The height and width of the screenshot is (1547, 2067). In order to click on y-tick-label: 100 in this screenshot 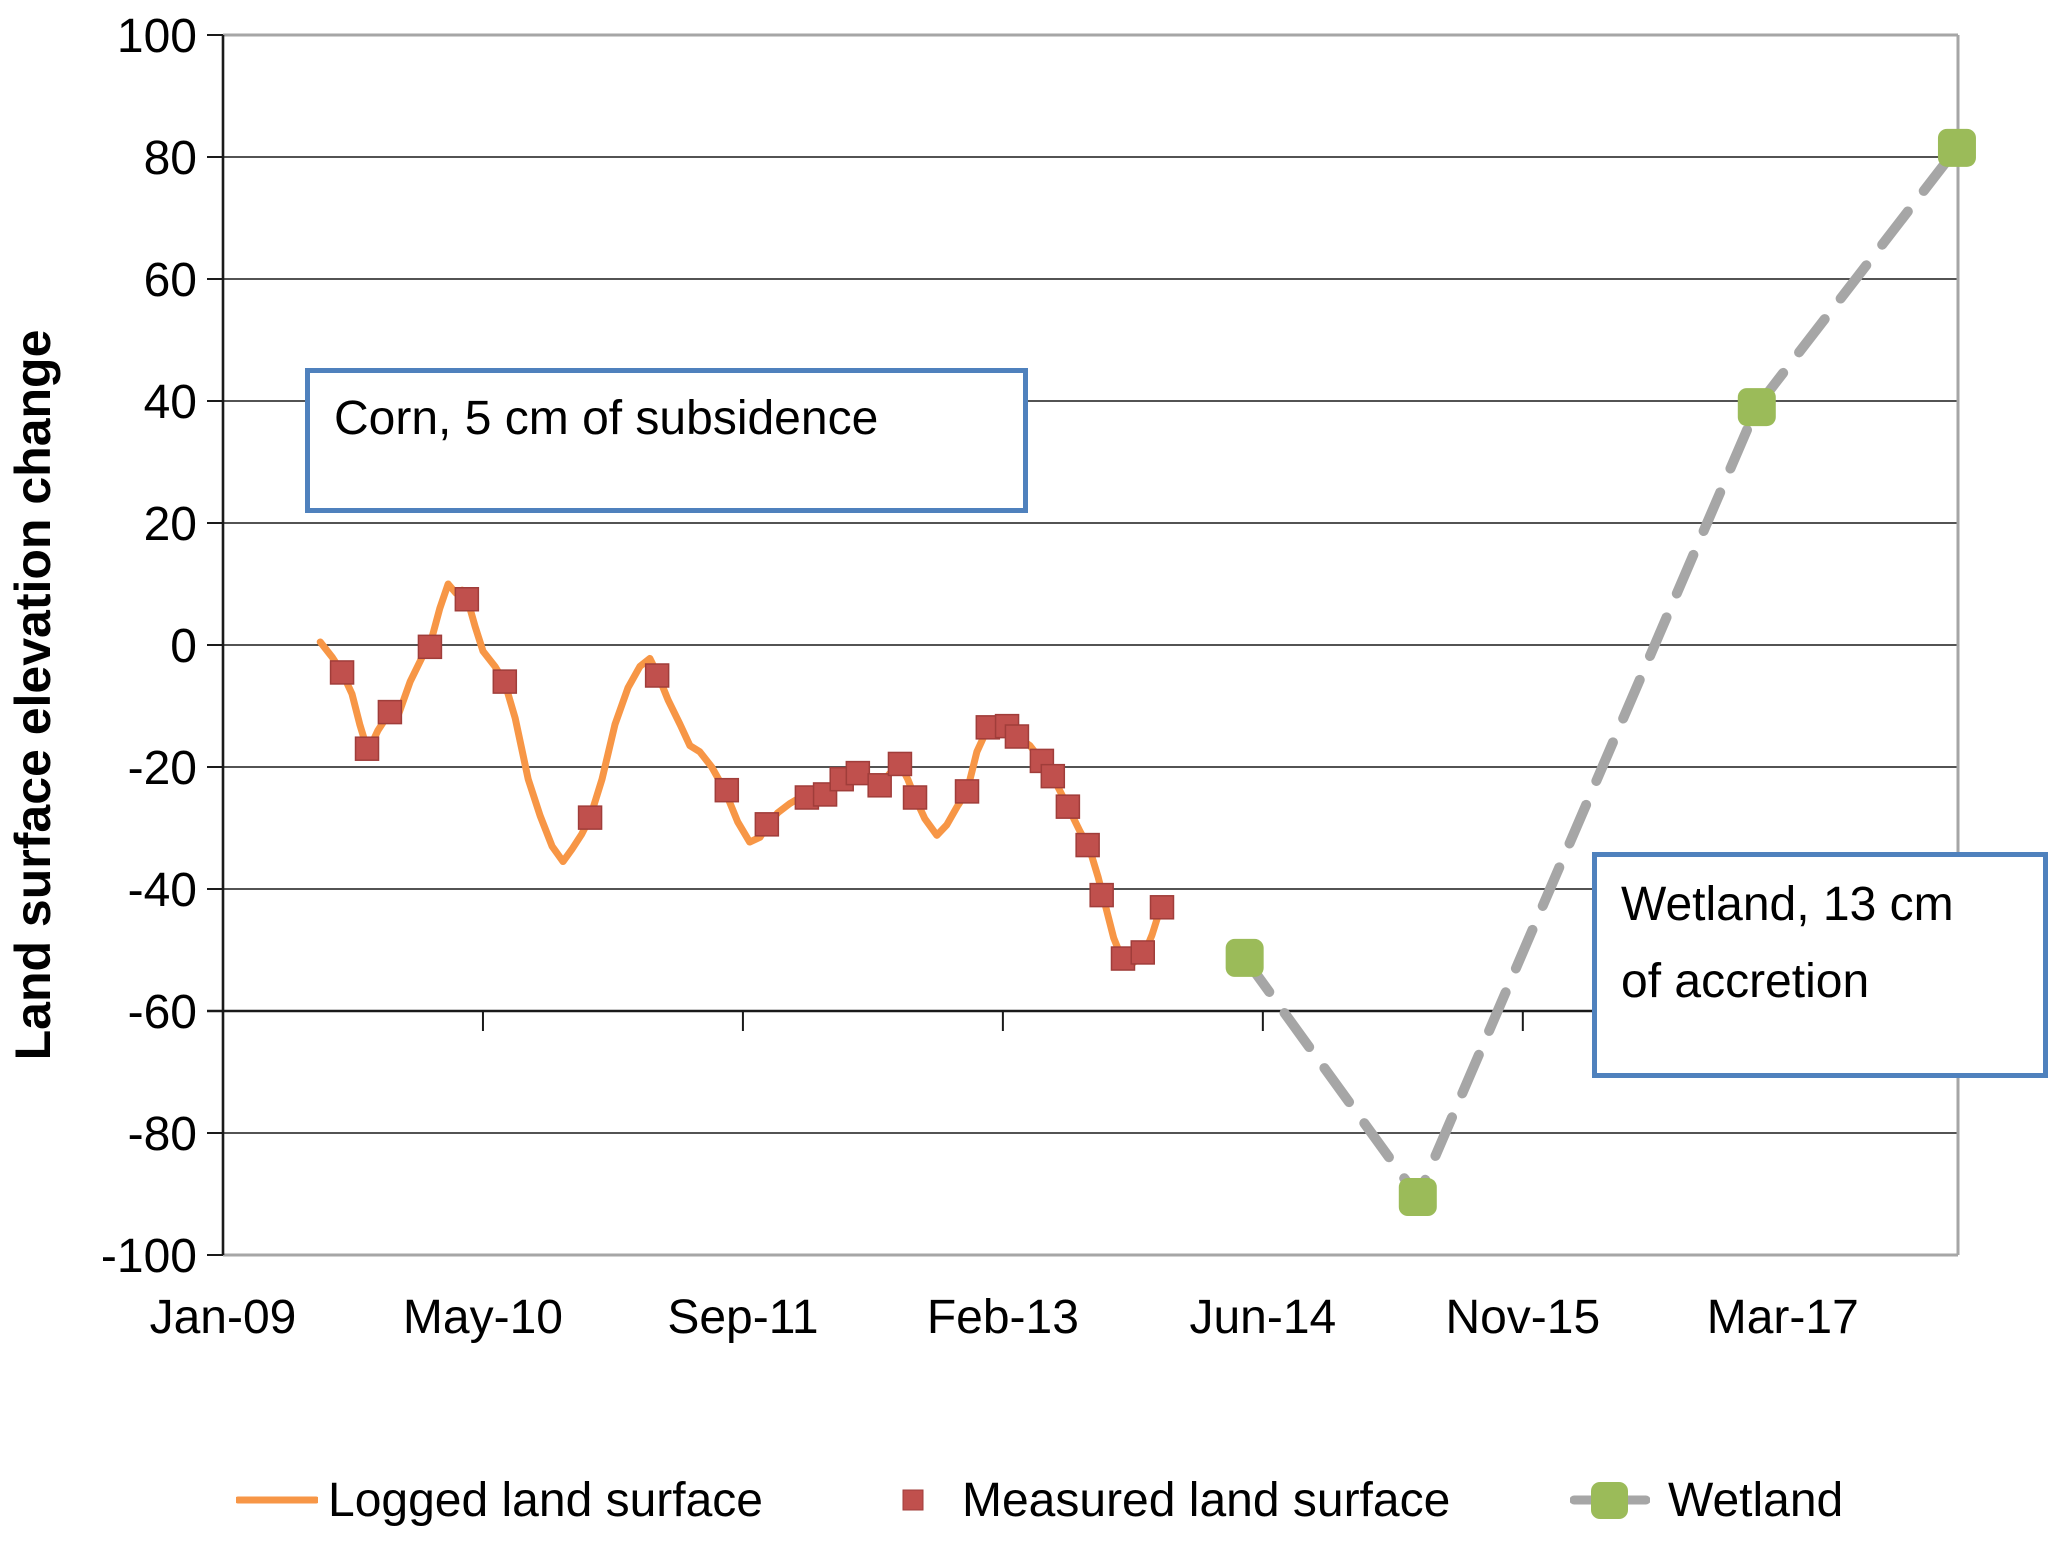, I will do `click(157, 36)`.